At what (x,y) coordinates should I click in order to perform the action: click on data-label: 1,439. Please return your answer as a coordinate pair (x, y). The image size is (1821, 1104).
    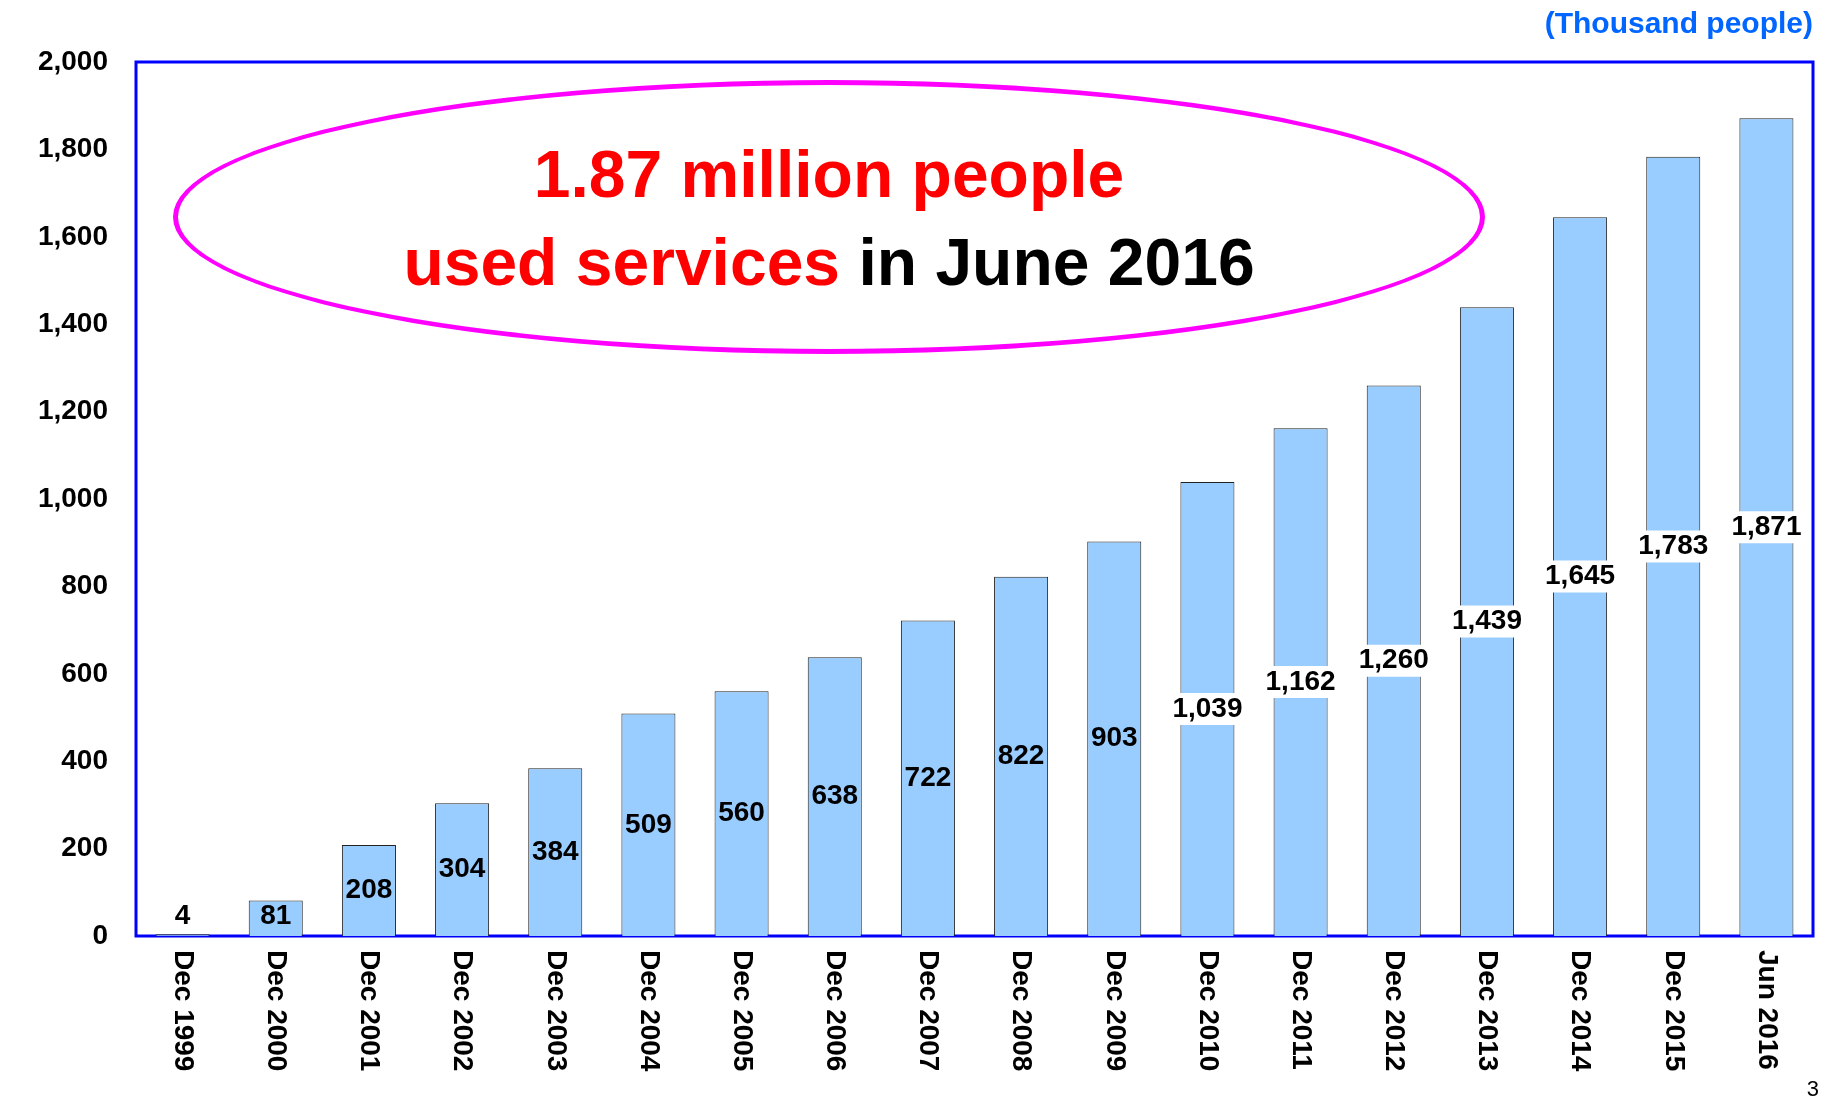
    Looking at the image, I should click on (1486, 620).